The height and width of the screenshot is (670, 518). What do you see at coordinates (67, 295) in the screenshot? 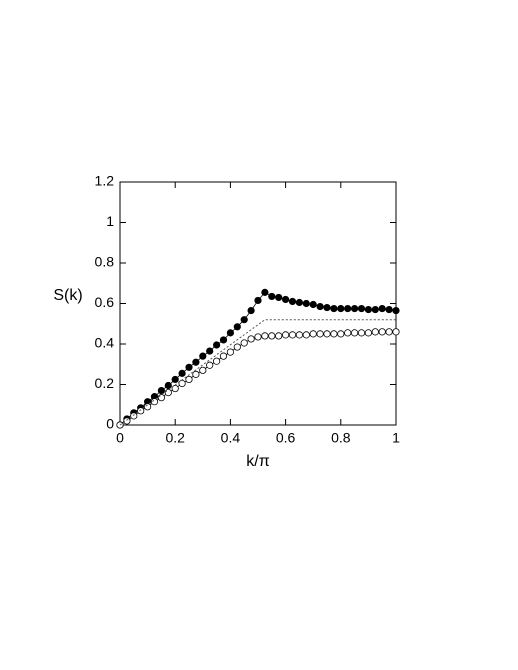
I see `y-axis-label: S(k)` at bounding box center [67, 295].